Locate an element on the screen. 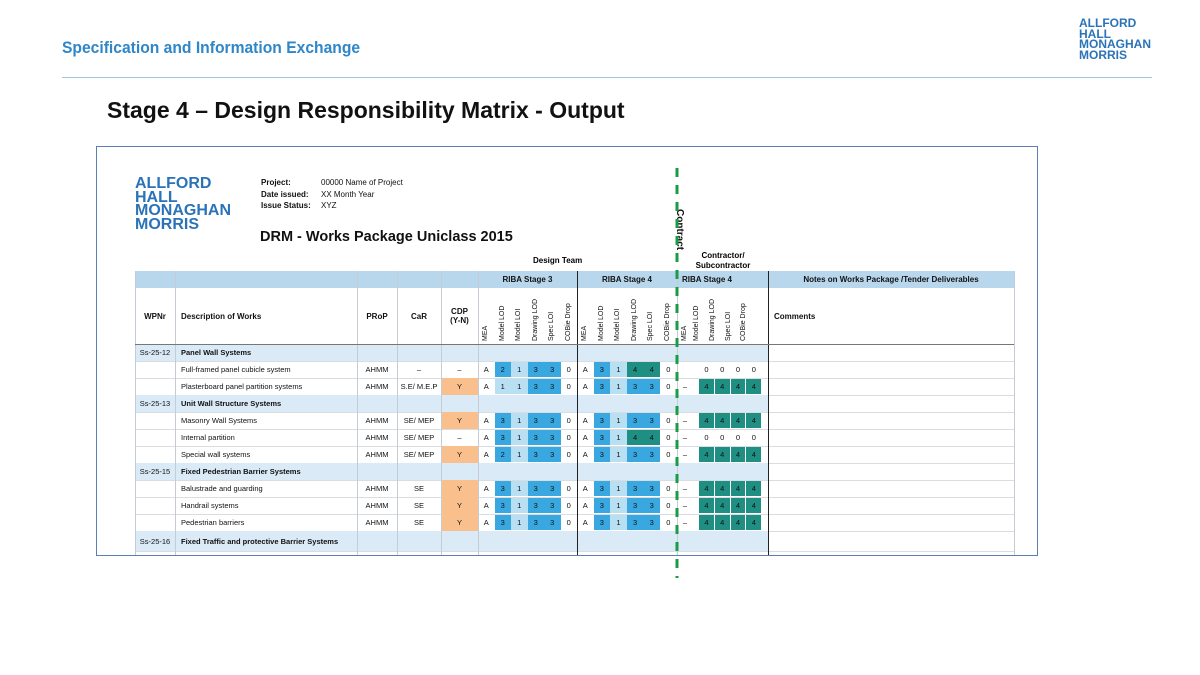  subheader-r3-5: COBie Drop is located at coordinates (568, 322).